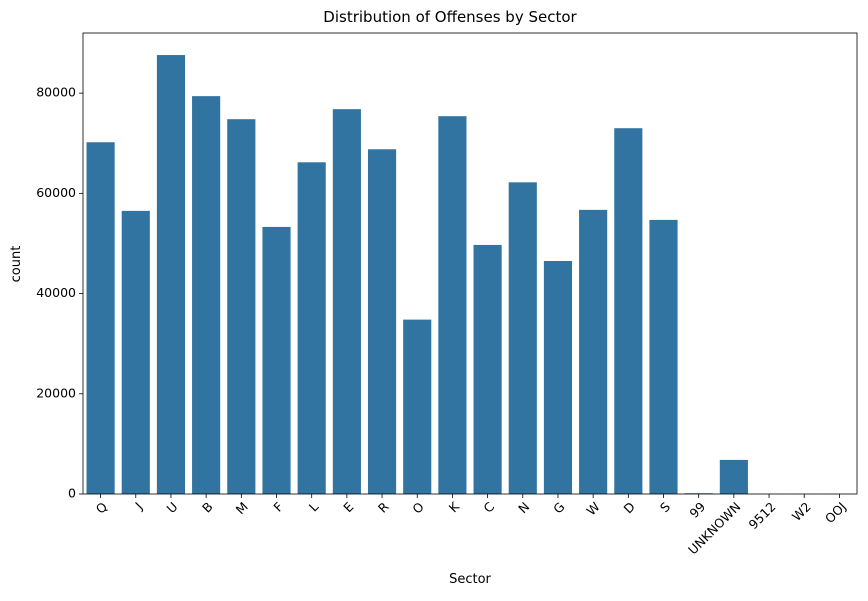  Describe the element at coordinates (488, 507) in the screenshot. I see `x-tick-label: C` at that location.